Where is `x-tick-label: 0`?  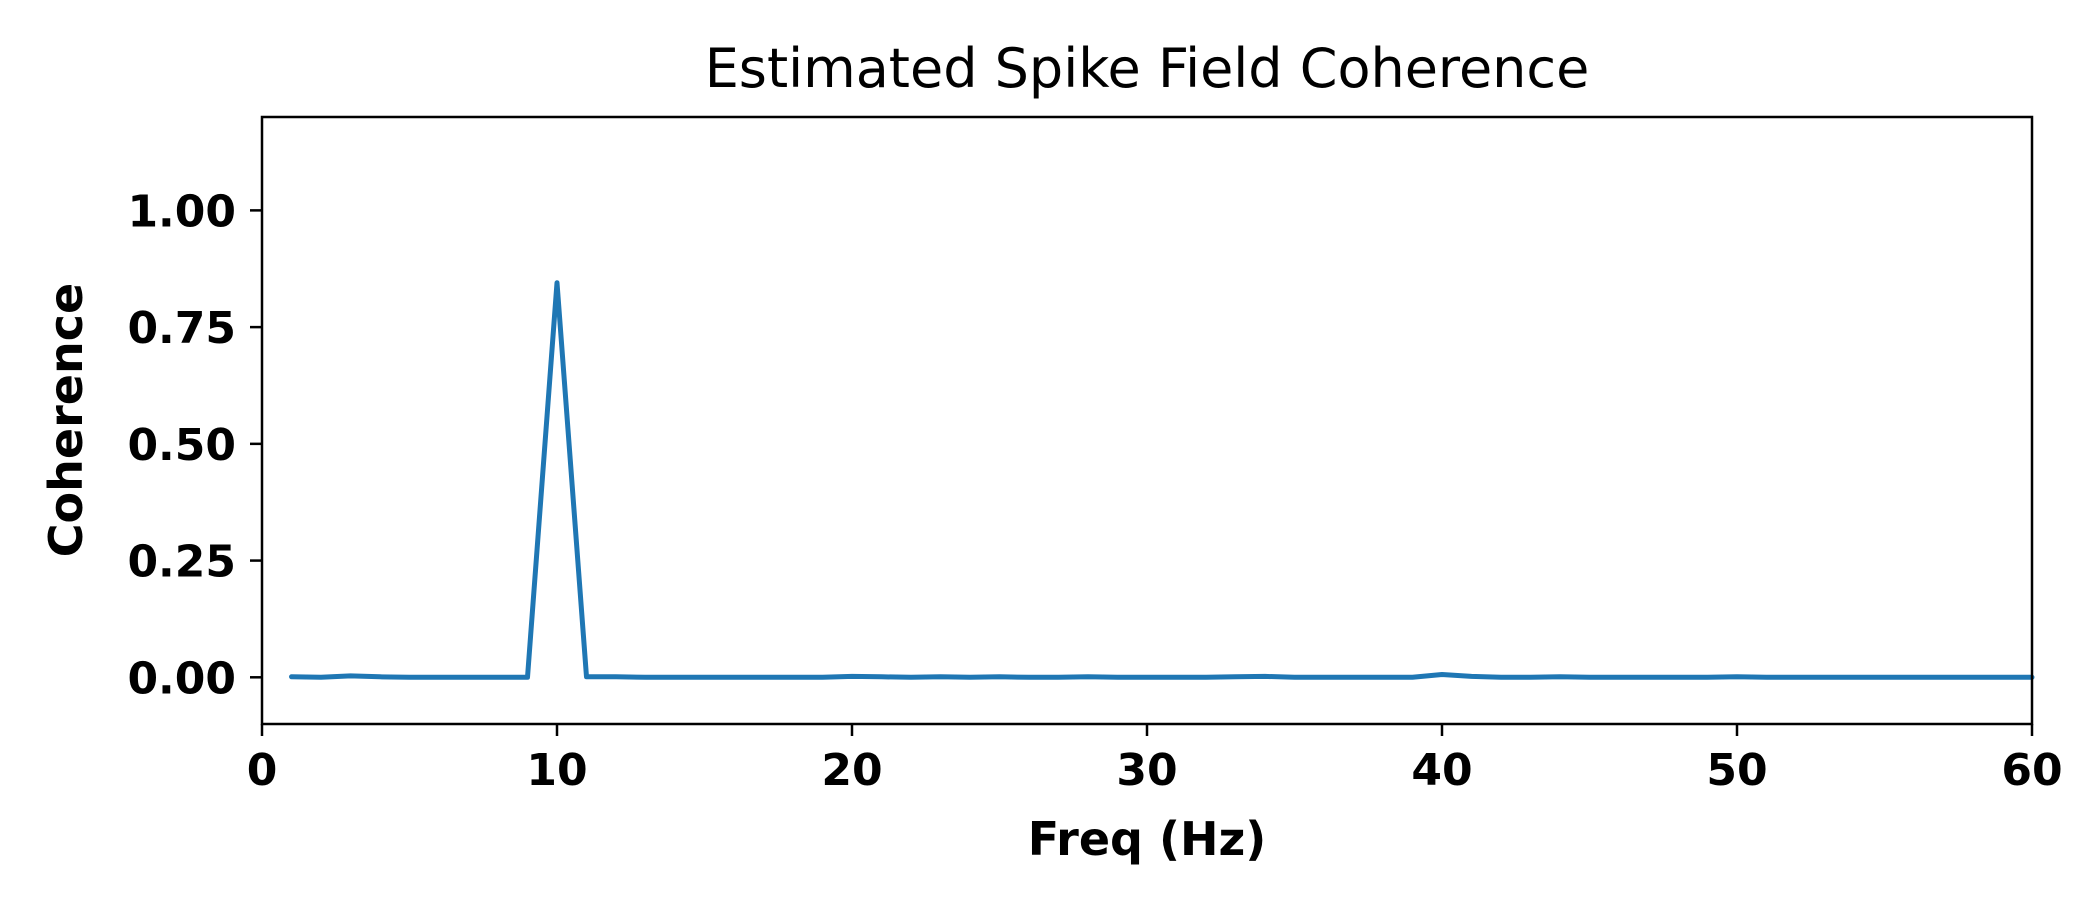 x-tick-label: 0 is located at coordinates (262, 770).